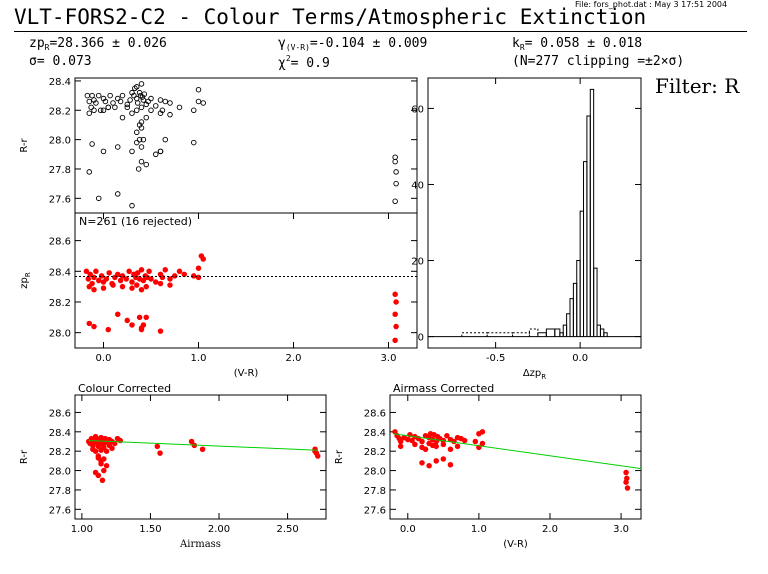 This screenshot has width=768, height=574. What do you see at coordinates (304, 62) in the screenshot?
I see `chi2-stat: χ2= 0.9` at bounding box center [304, 62].